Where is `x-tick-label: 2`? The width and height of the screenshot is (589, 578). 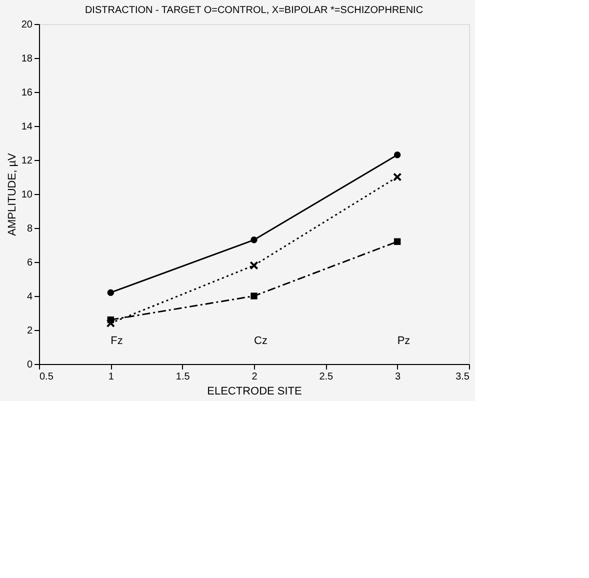 x-tick-label: 2 is located at coordinates (255, 377).